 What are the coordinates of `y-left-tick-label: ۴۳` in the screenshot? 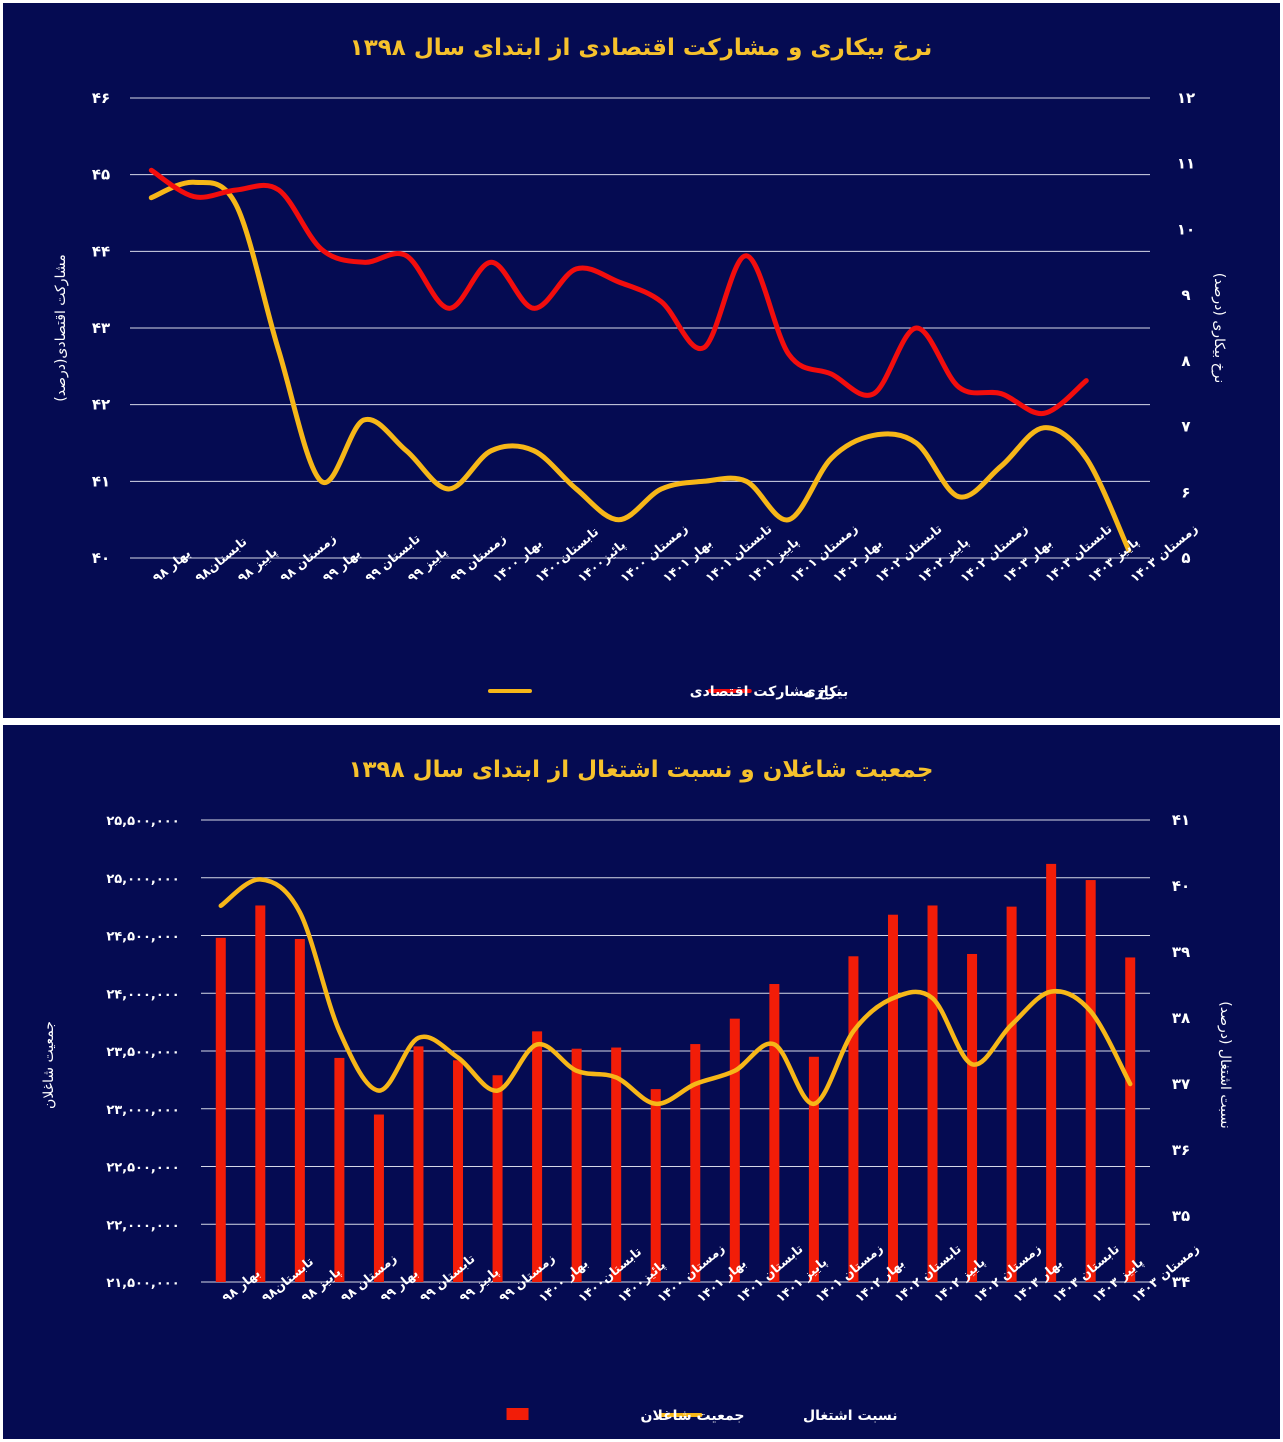 It's located at (101, 328).